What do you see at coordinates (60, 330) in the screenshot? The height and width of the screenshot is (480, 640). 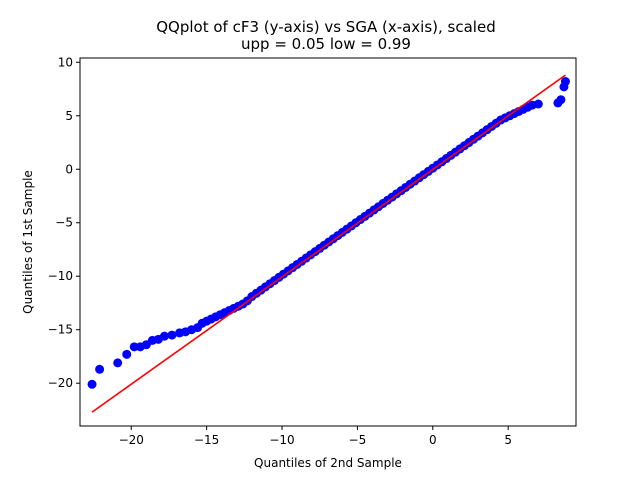 I see `y-tick-label: −15` at bounding box center [60, 330].